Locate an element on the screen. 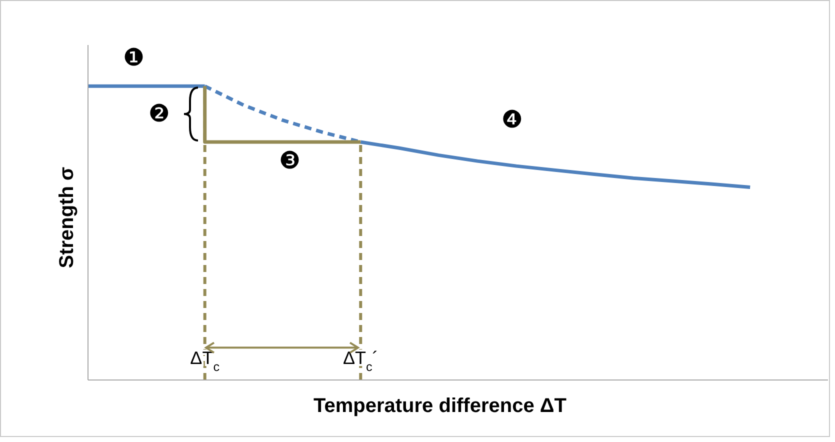 This screenshot has width=835, height=442. x-tick-label: ΔT$_{c}$ is located at coordinates (205, 361).